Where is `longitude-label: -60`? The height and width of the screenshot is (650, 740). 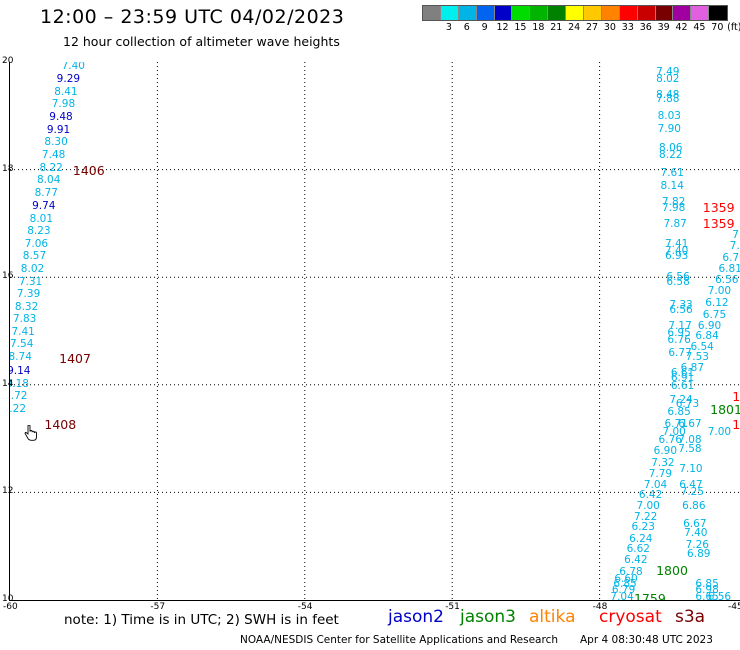
longitude-label: -60 is located at coordinates (10, 607).